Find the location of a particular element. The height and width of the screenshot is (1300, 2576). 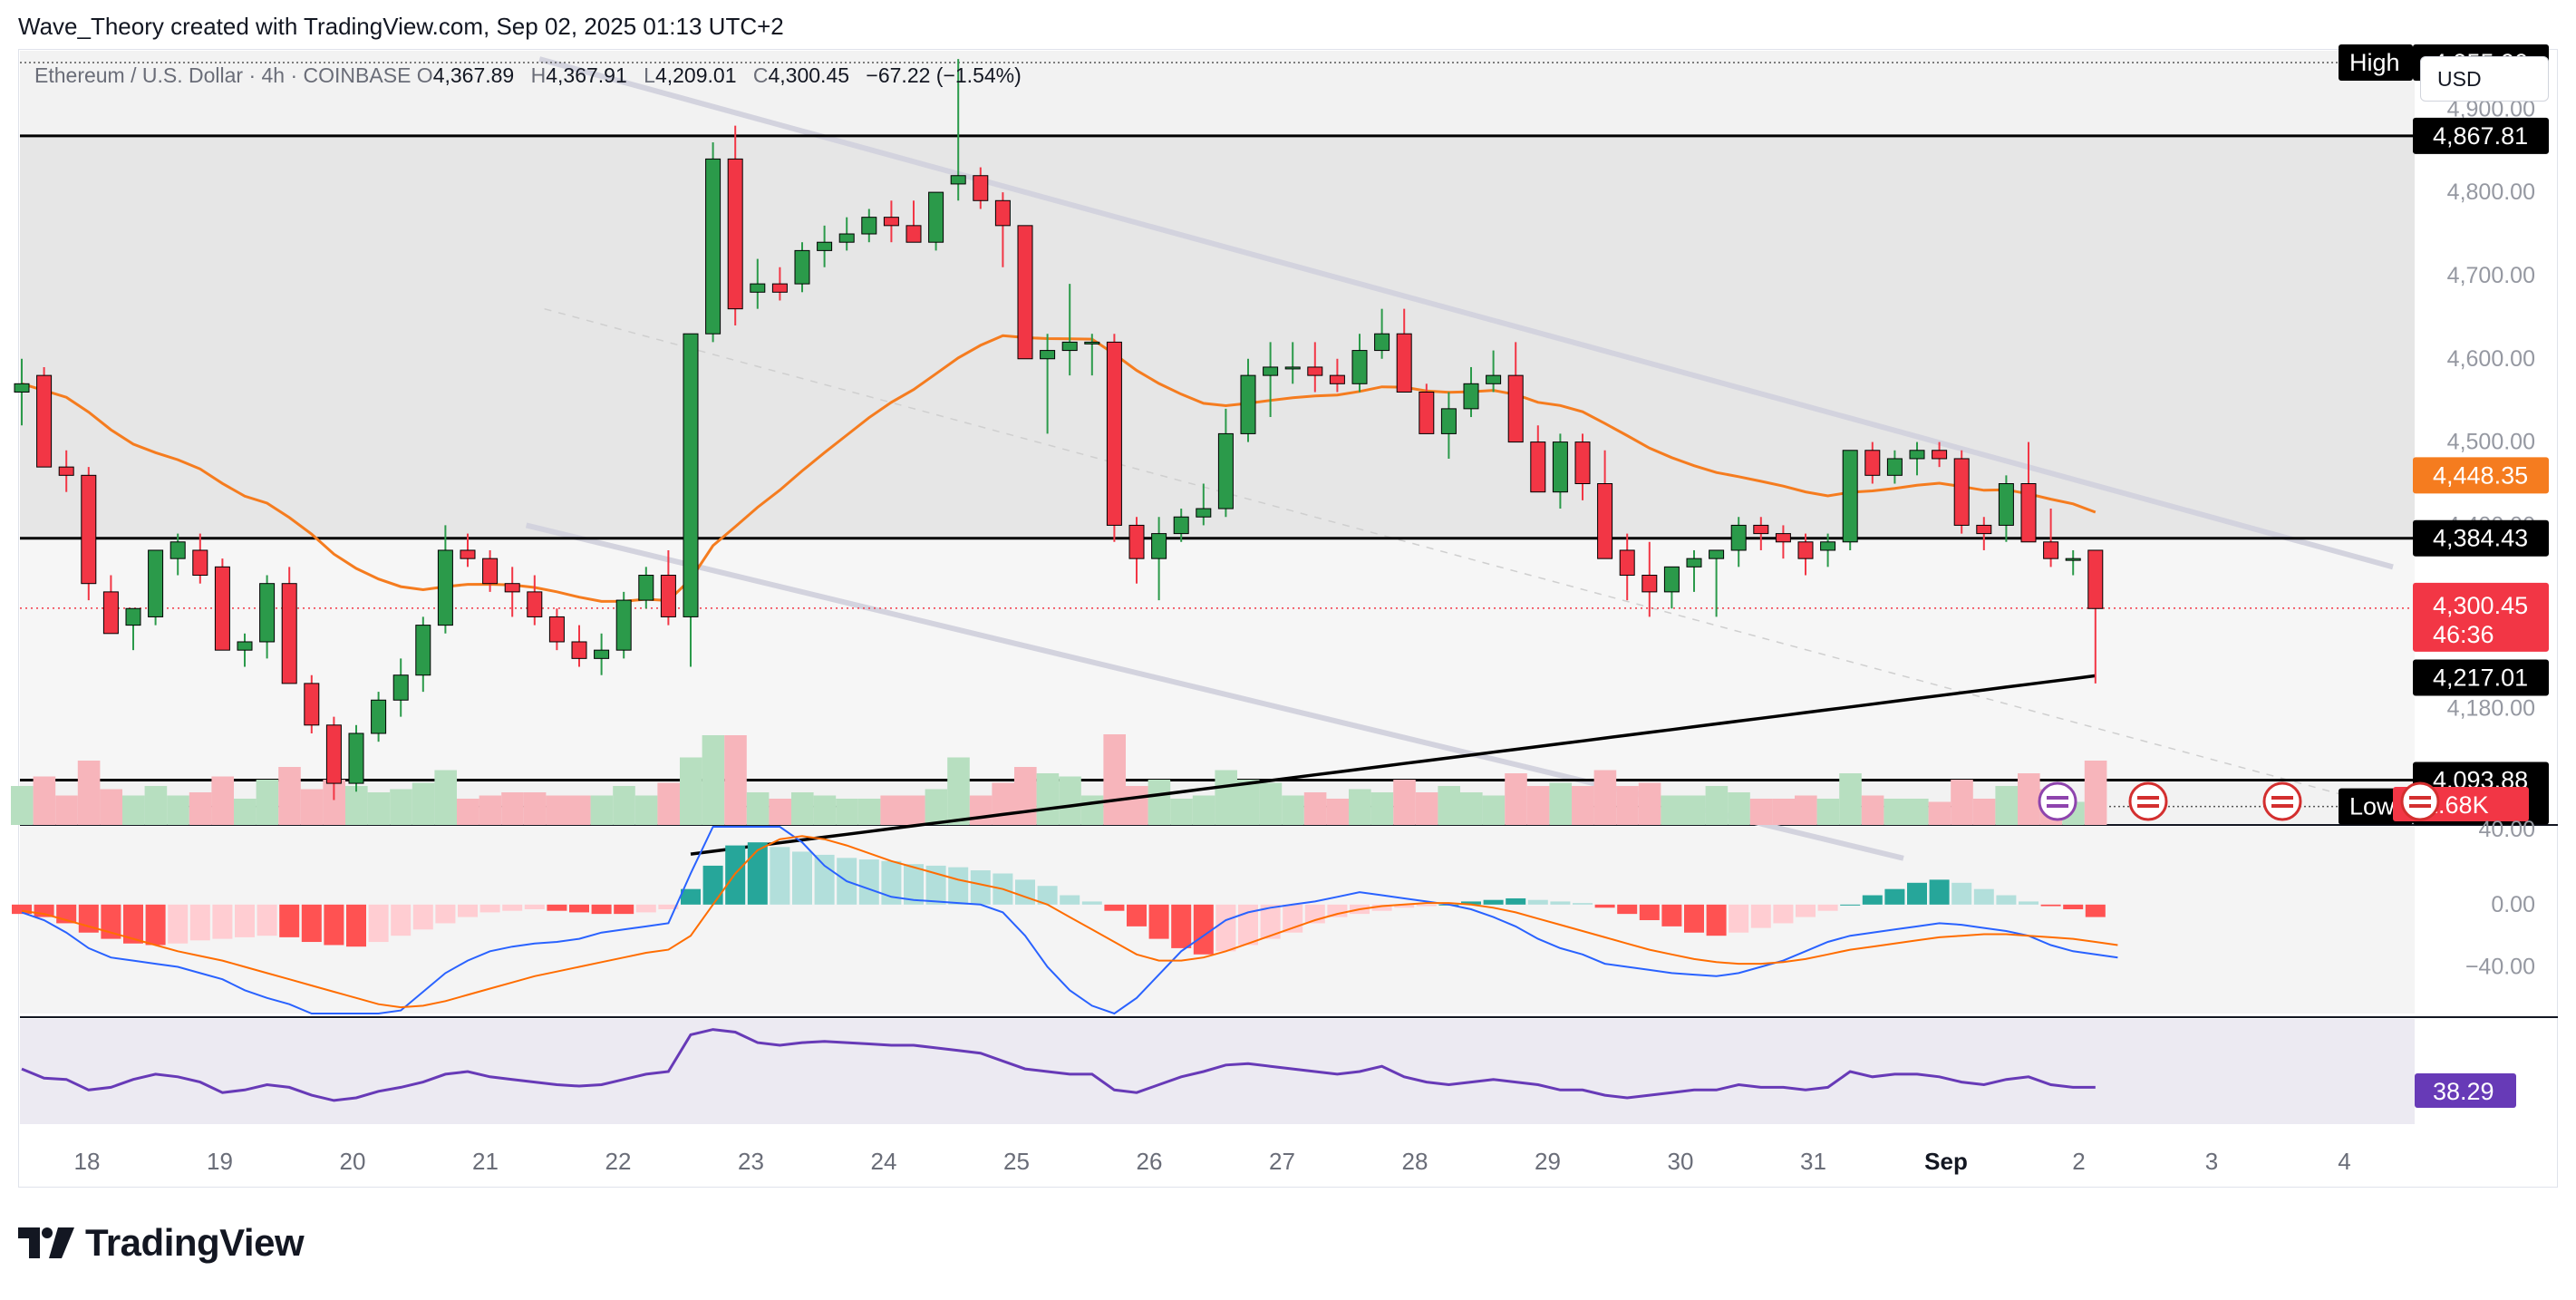

level-price-label: 4,384.43 is located at coordinates (2480, 538).